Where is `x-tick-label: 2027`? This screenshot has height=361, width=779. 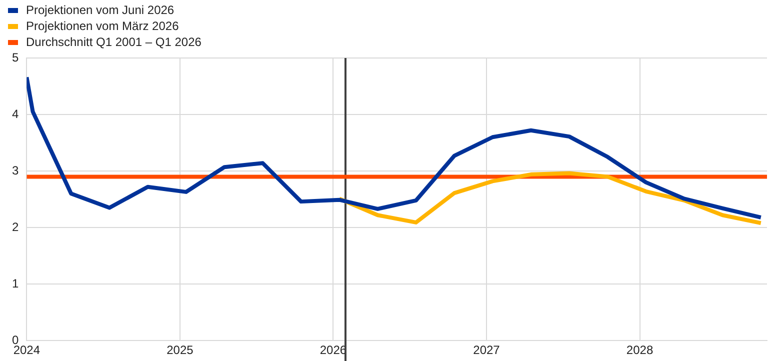
x-tick-label: 2027 is located at coordinates (486, 350).